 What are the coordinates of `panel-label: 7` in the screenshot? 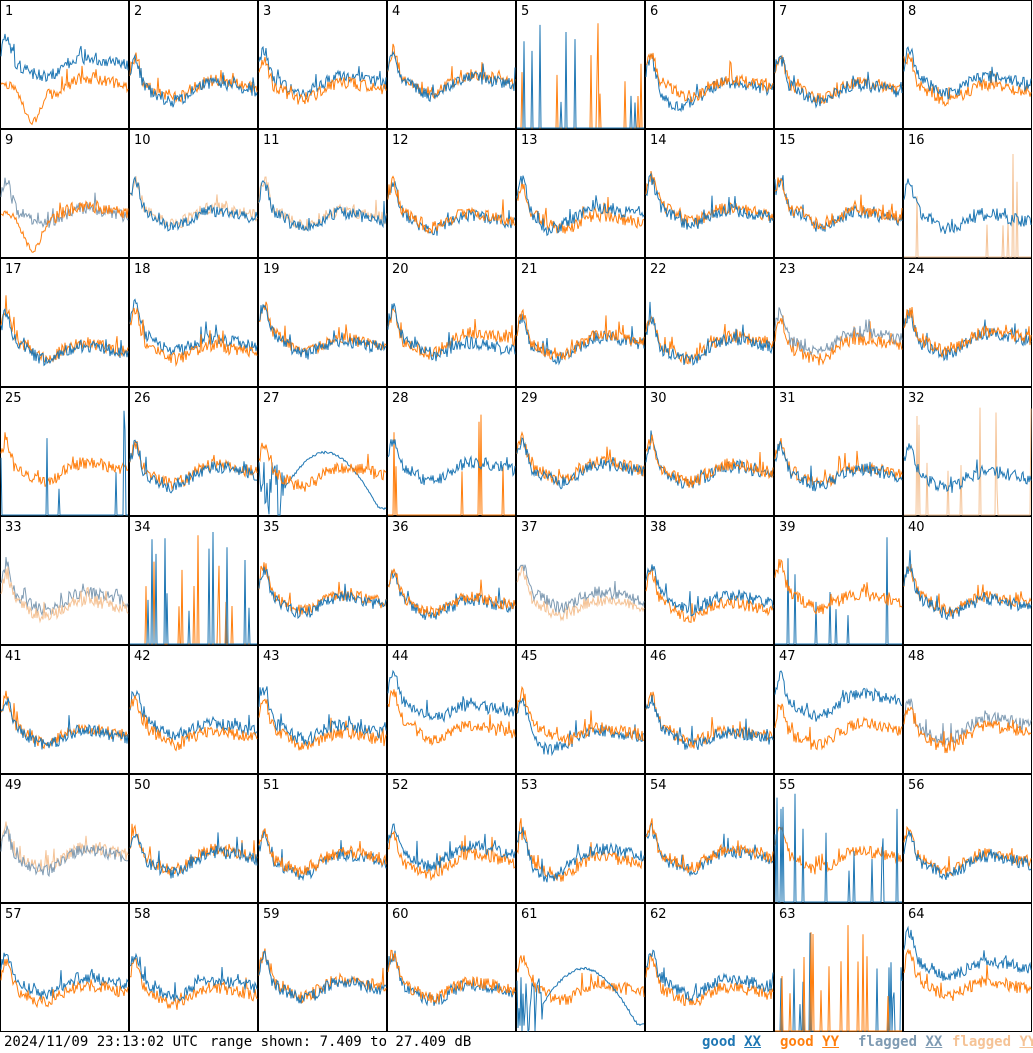 It's located at (783, 11).